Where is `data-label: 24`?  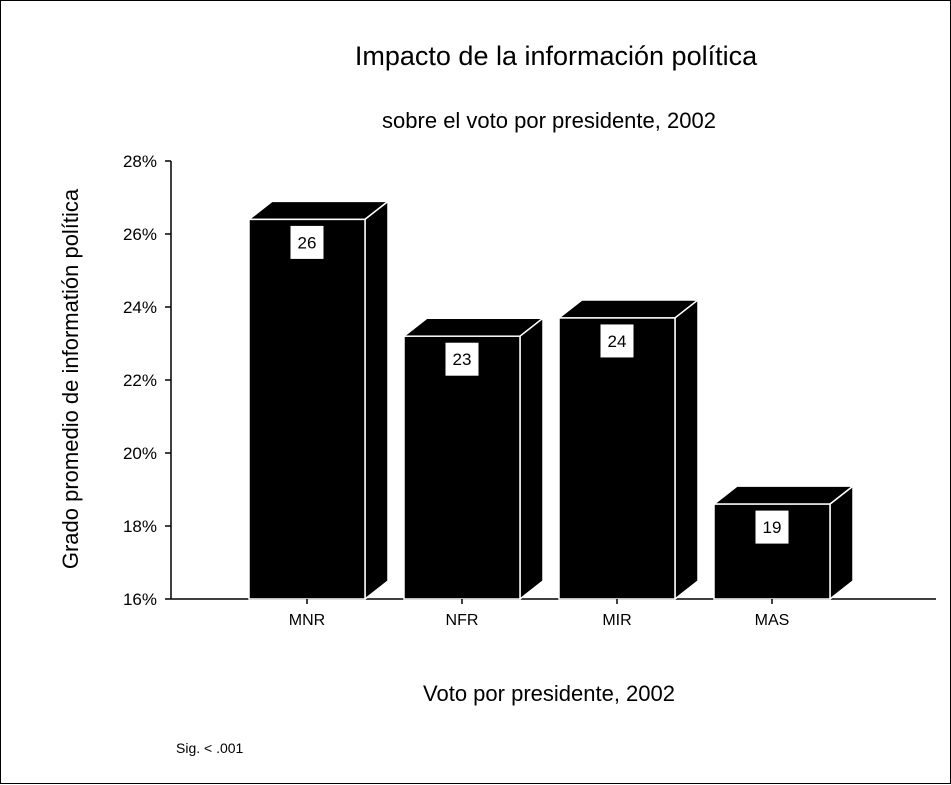 data-label: 24 is located at coordinates (617, 341).